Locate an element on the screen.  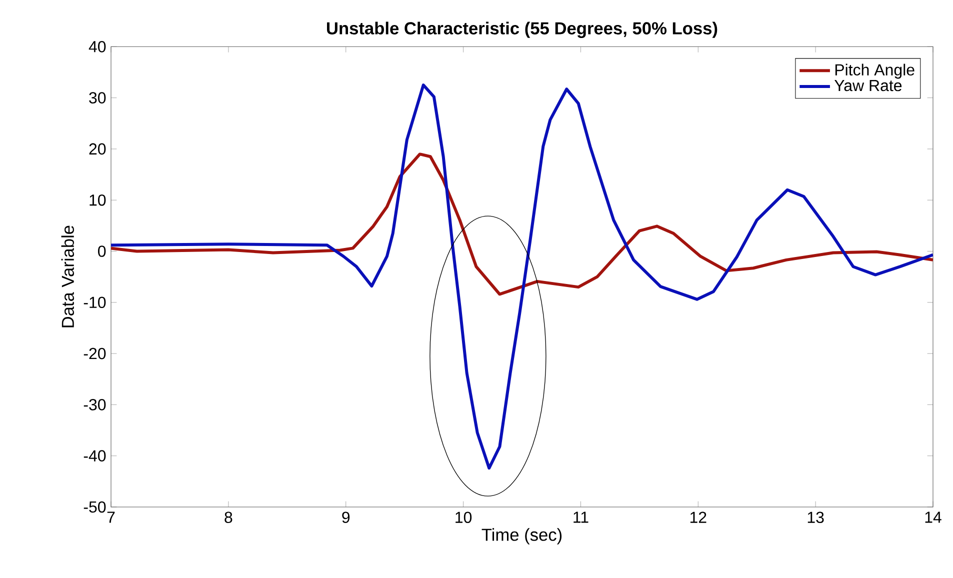
x-tick-label: 13 is located at coordinates (816, 518).